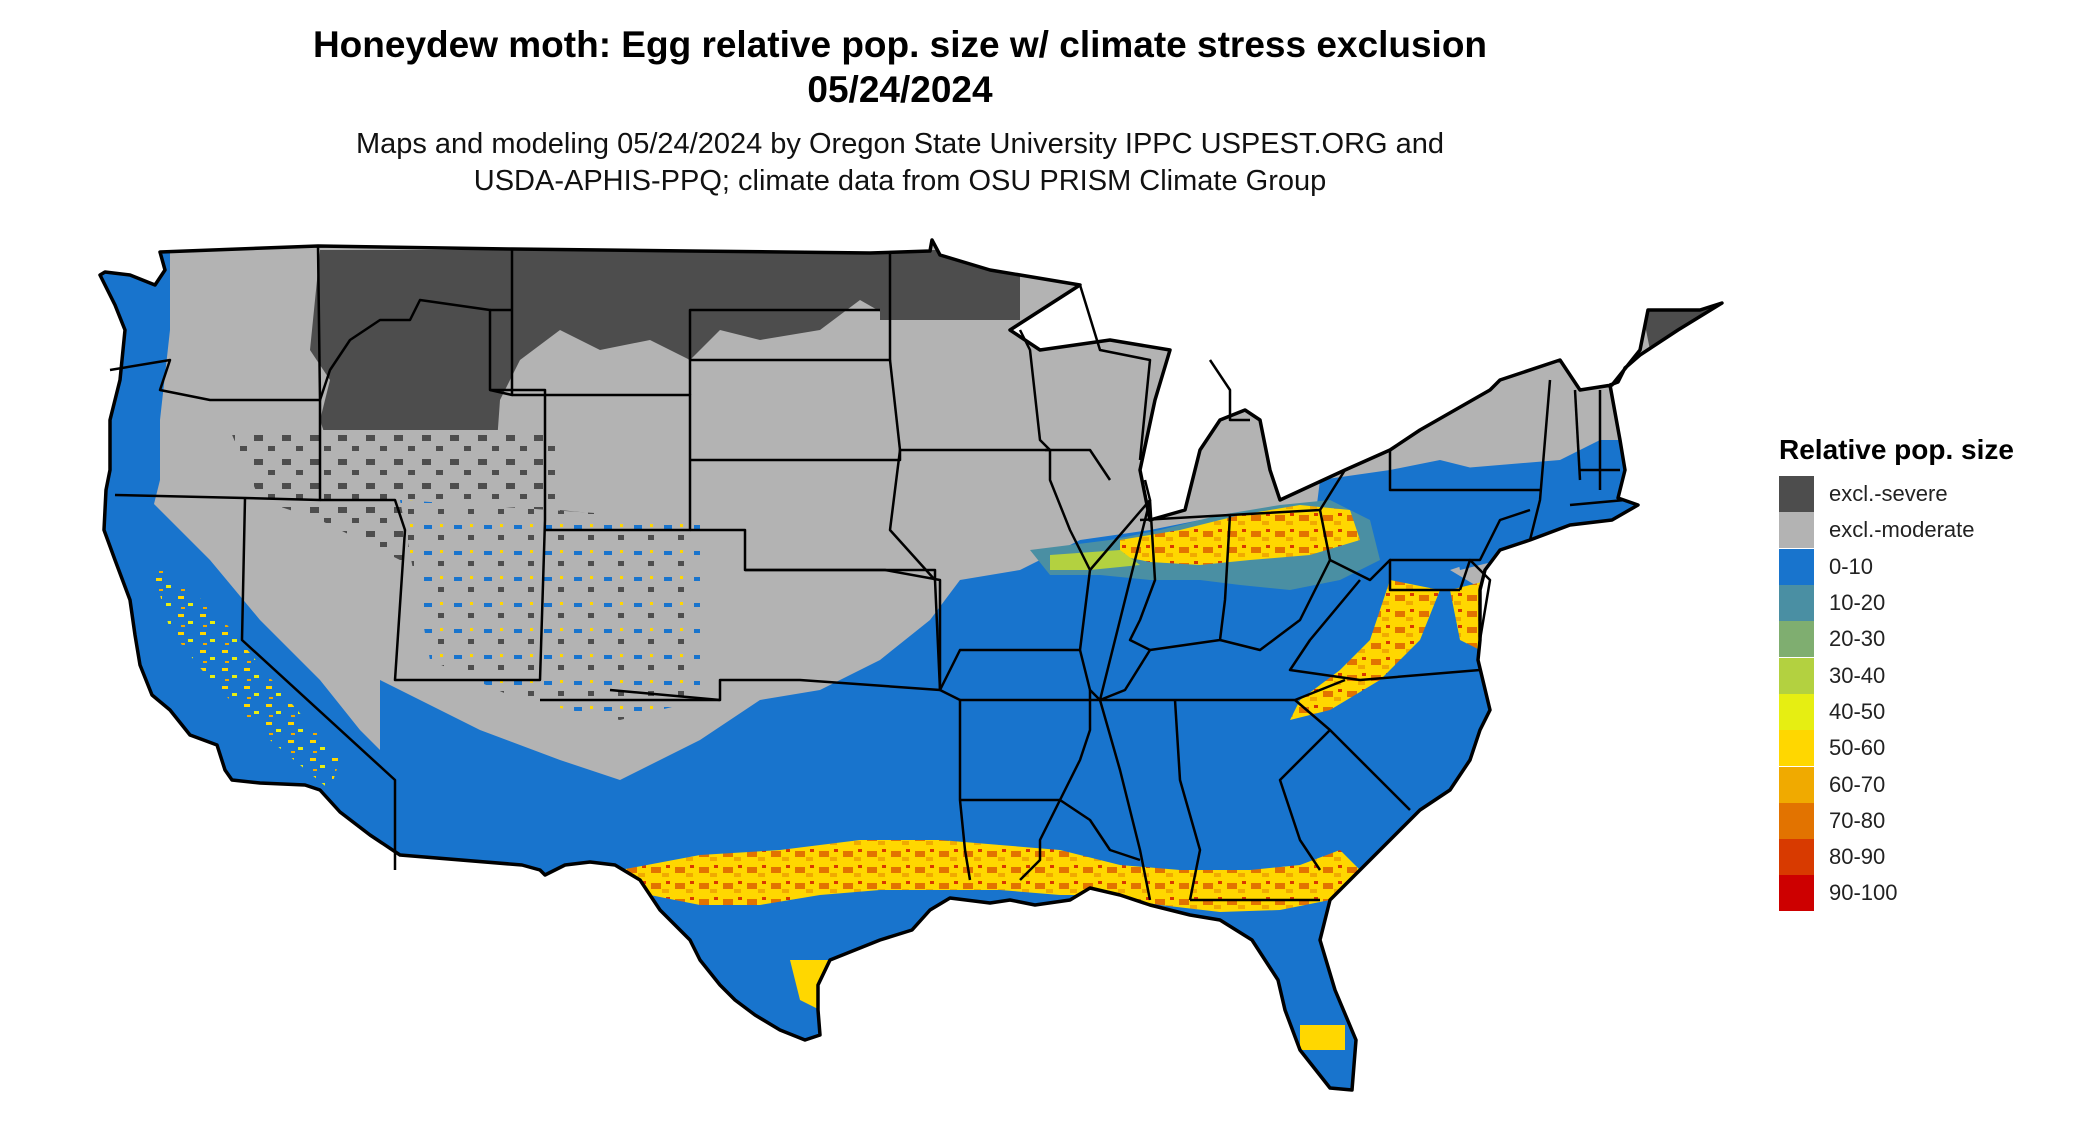  What do you see at coordinates (1929, 566) in the screenshot?
I see `legend-item: 0-10` at bounding box center [1929, 566].